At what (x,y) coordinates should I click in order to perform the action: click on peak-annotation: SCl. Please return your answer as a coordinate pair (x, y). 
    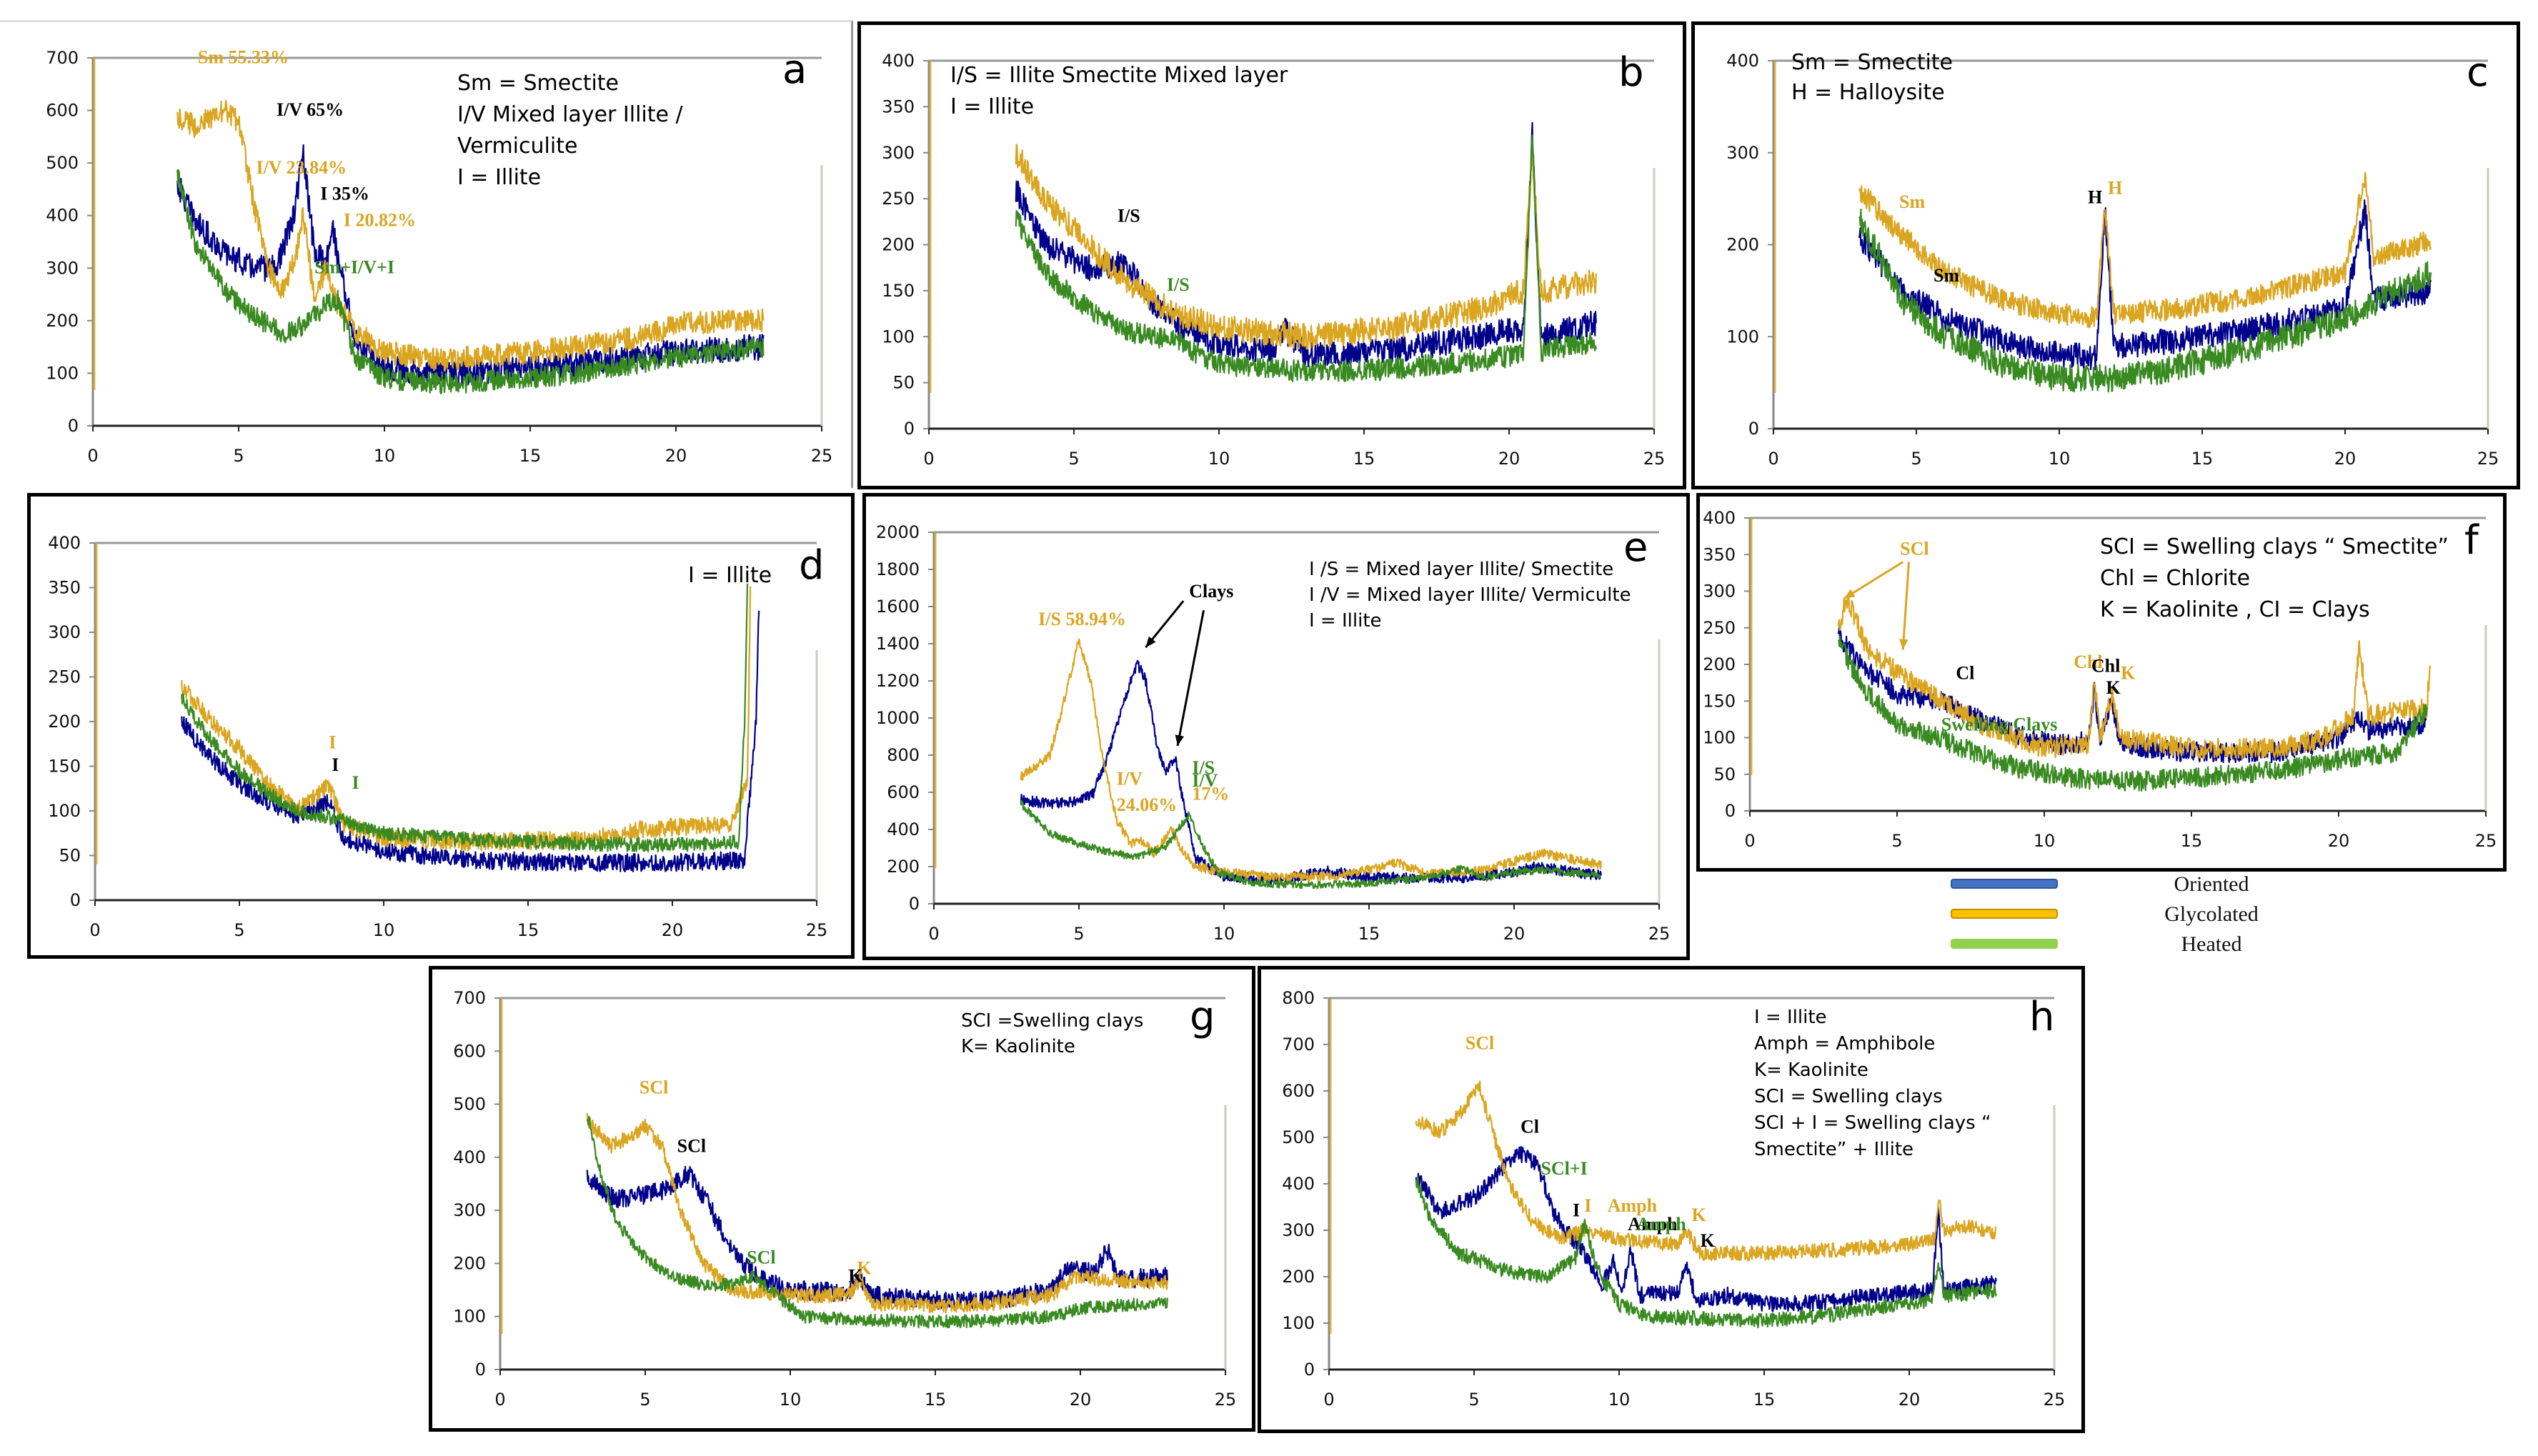
    Looking at the image, I should click on (691, 1145).